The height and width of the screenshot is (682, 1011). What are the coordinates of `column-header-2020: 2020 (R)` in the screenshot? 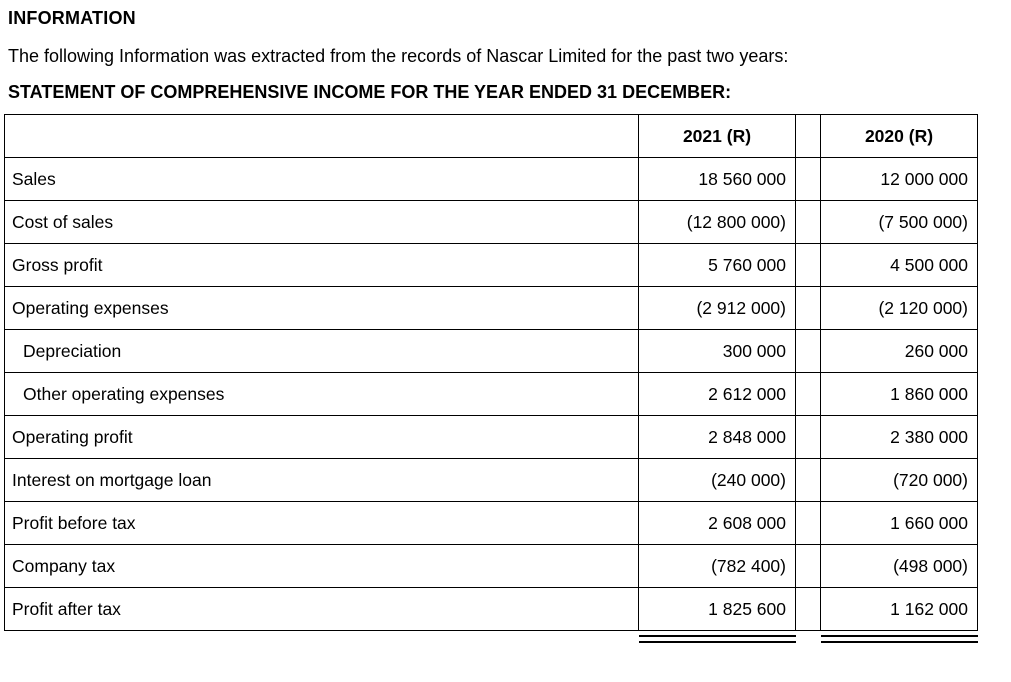 It's located at (899, 136).